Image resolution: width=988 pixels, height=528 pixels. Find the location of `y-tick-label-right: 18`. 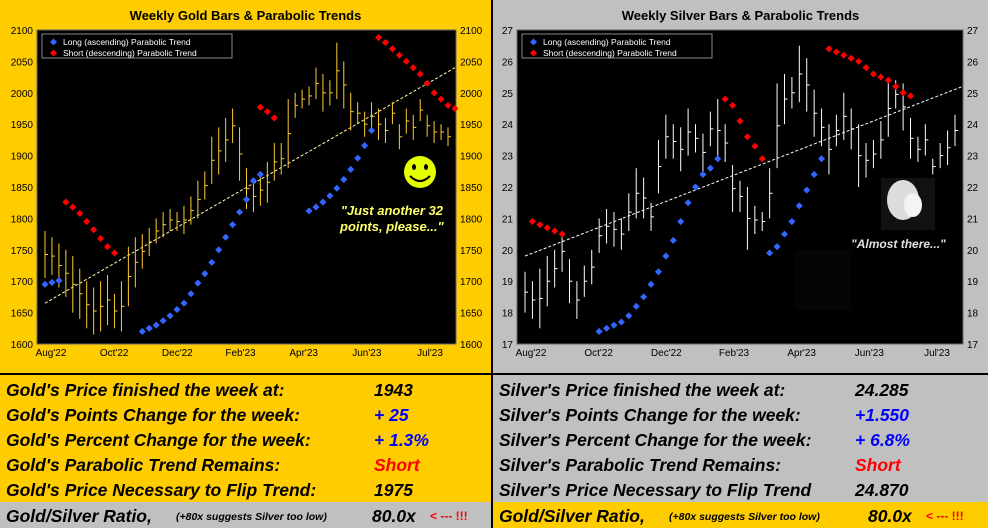

y-tick-label-right: 18 is located at coordinates (973, 314).